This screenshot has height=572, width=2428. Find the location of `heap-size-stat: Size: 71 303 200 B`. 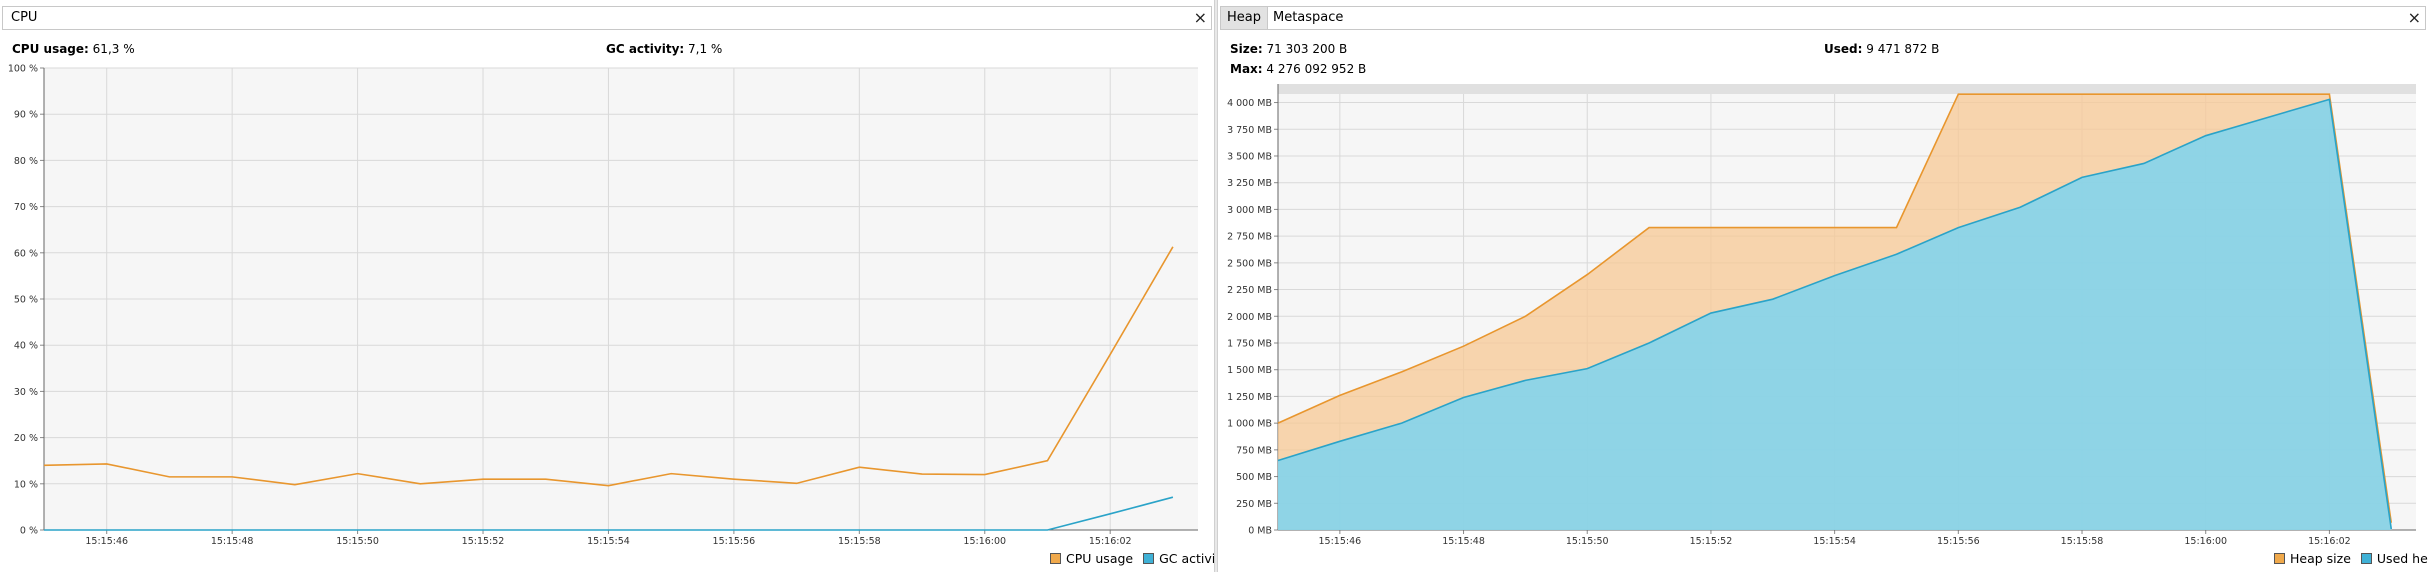

heap-size-stat: Size: 71 303 200 B is located at coordinates (1288, 49).